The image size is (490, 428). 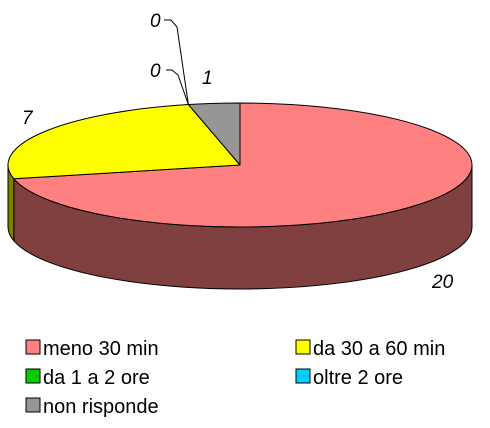 I want to click on legend-label: da 1 a 2 ore, so click(x=96, y=378).